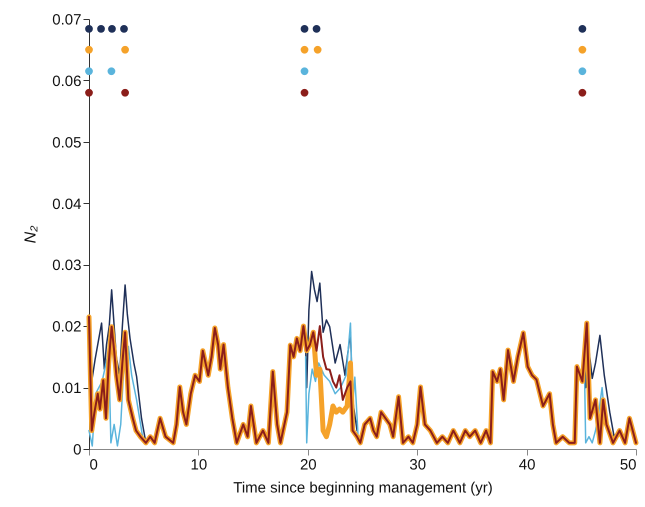 This screenshot has width=645, height=507. What do you see at coordinates (417, 465) in the screenshot?
I see `x-tick-label: 30` at bounding box center [417, 465].